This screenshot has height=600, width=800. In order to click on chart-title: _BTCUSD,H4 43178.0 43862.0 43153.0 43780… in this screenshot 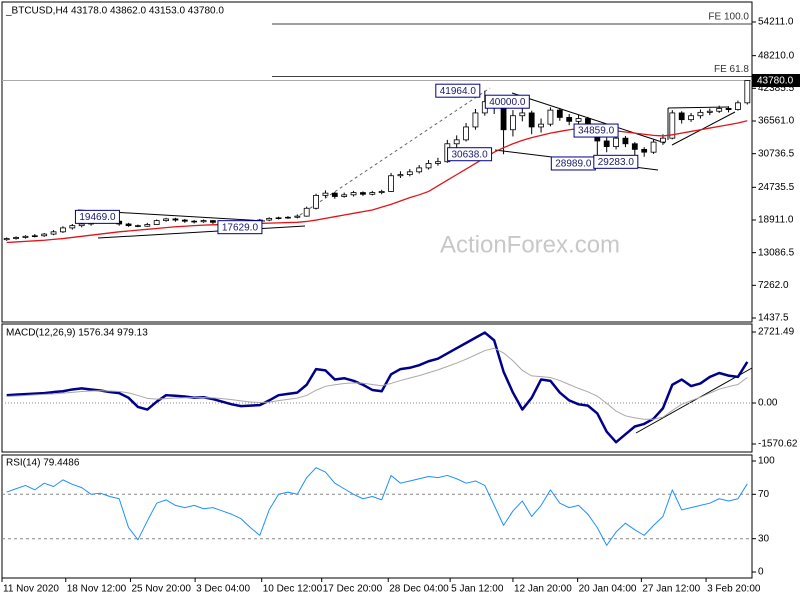, I will do `click(114, 11)`.